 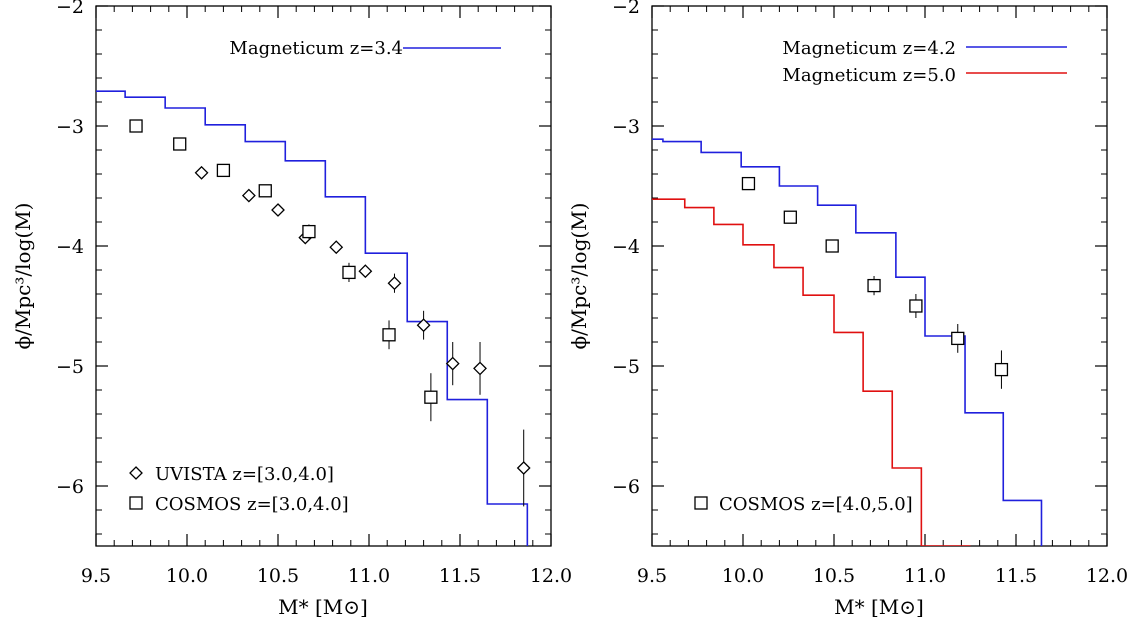 What do you see at coordinates (626, 367) in the screenshot?
I see `right-y-tick-label: −5` at bounding box center [626, 367].